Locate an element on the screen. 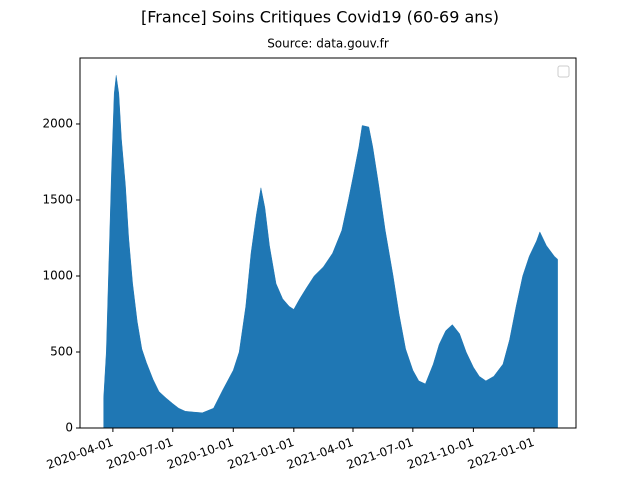 The width and height of the screenshot is (640, 480). x-tick-label: 2021-04-01 is located at coordinates (320, 453).